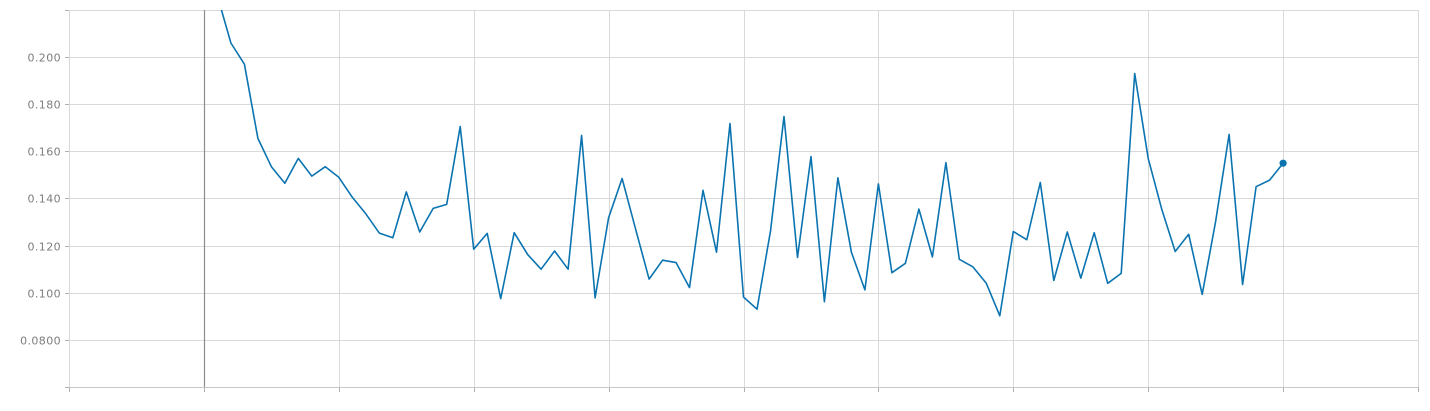 The width and height of the screenshot is (1430, 411). I want to click on y-tick-label: 0.120, so click(45, 247).